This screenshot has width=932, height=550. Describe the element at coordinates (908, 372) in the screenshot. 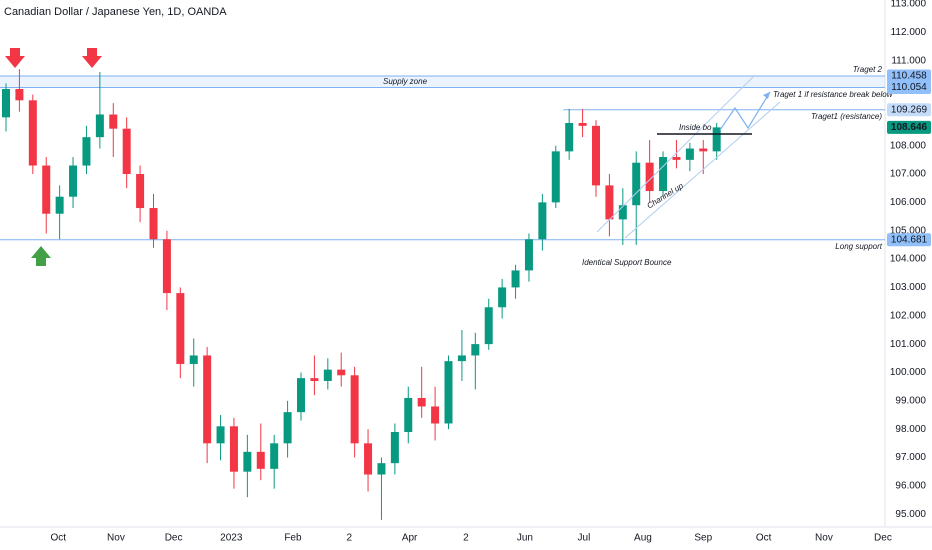

I see `y-tick-label: 100.000` at that location.